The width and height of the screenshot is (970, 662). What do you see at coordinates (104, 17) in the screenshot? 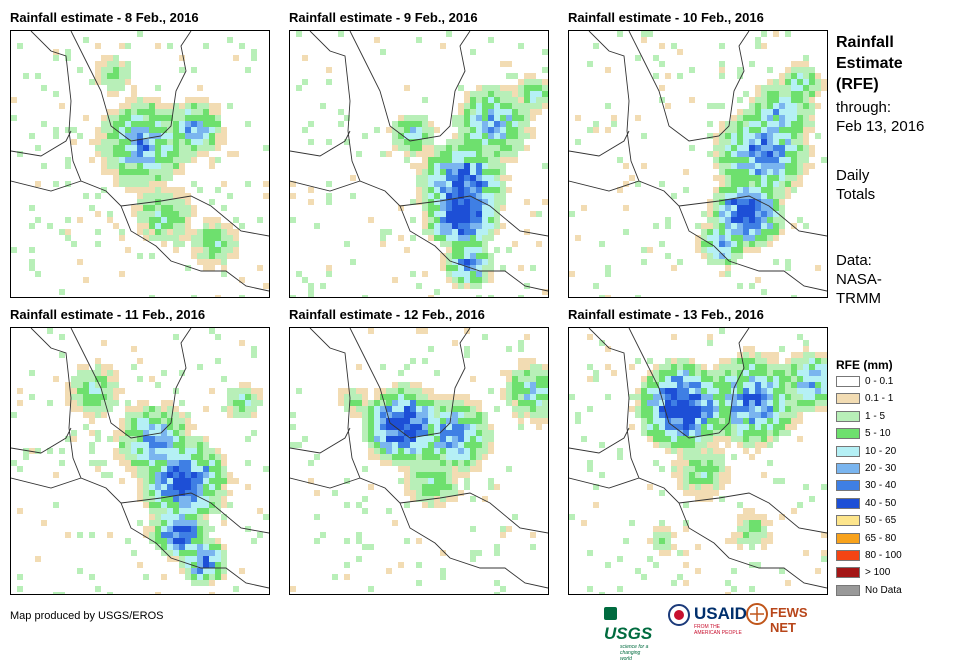
I see `panel-title-feb-8: Rainfall estimate - 8 Feb., 2016` at bounding box center [104, 17].